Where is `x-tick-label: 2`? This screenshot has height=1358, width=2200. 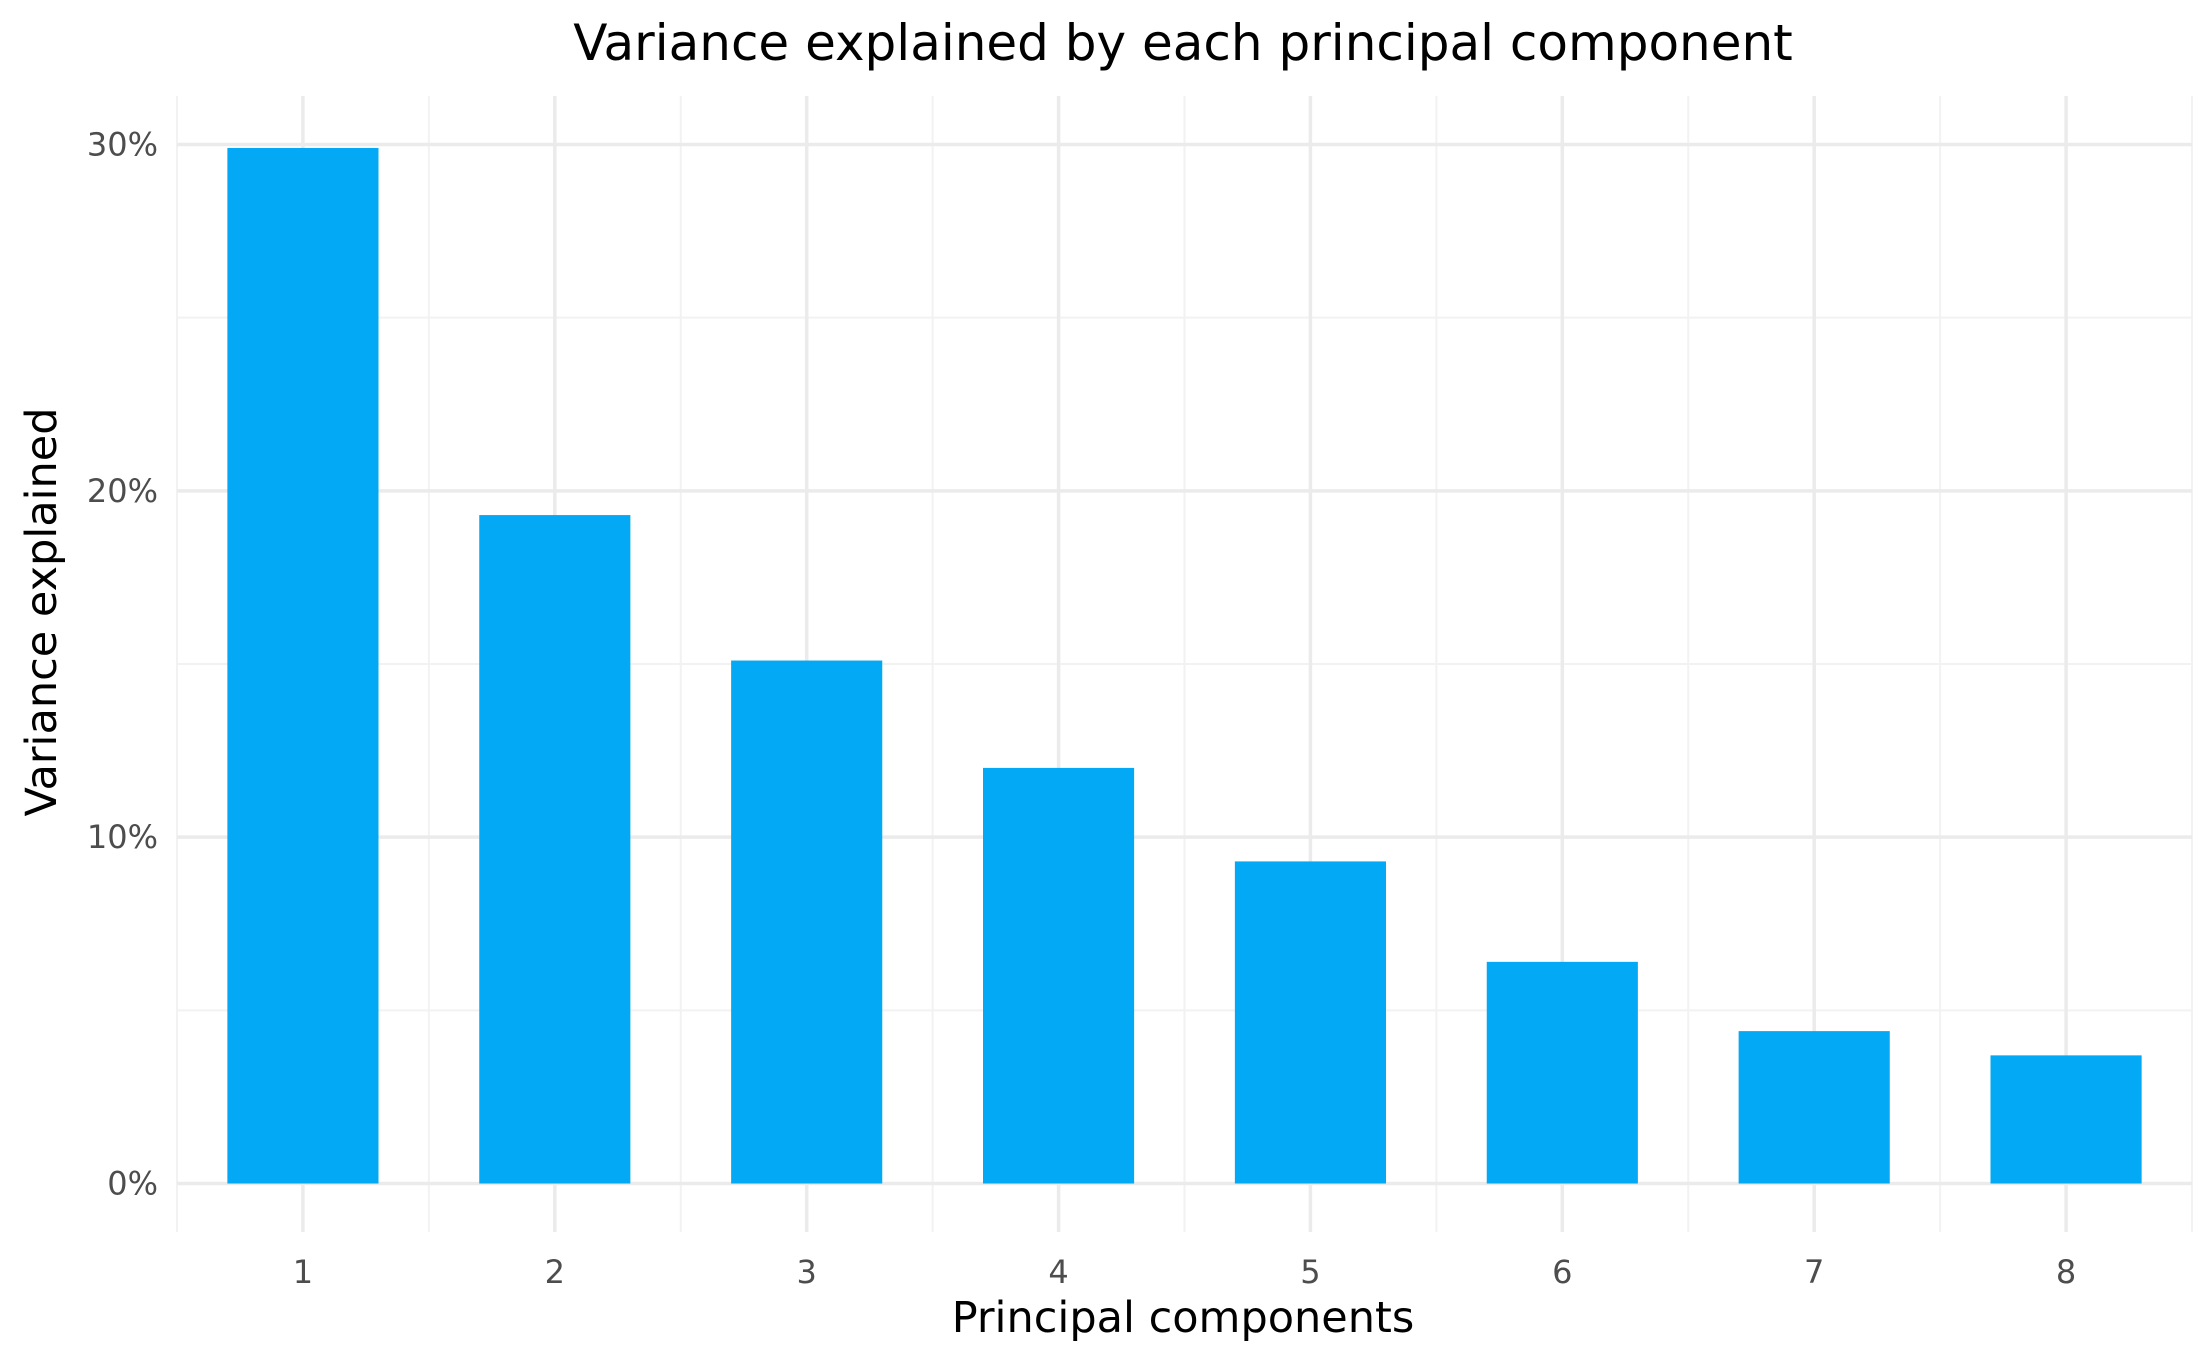
x-tick-label: 2 is located at coordinates (555, 1272).